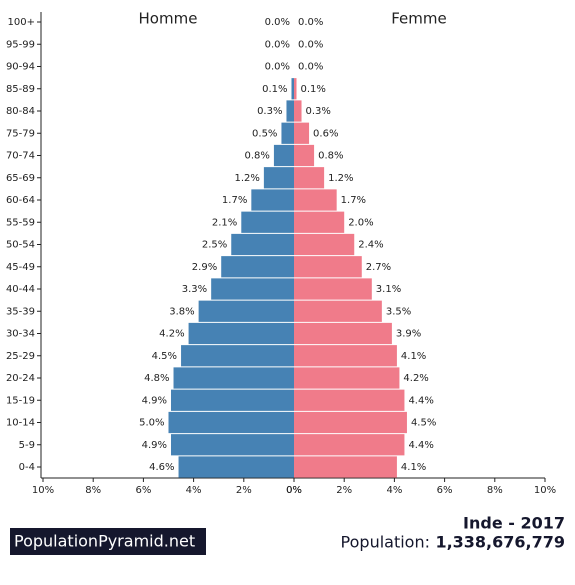  What do you see at coordinates (204, 267) in the screenshot?
I see `value-label: 2.9%` at bounding box center [204, 267].